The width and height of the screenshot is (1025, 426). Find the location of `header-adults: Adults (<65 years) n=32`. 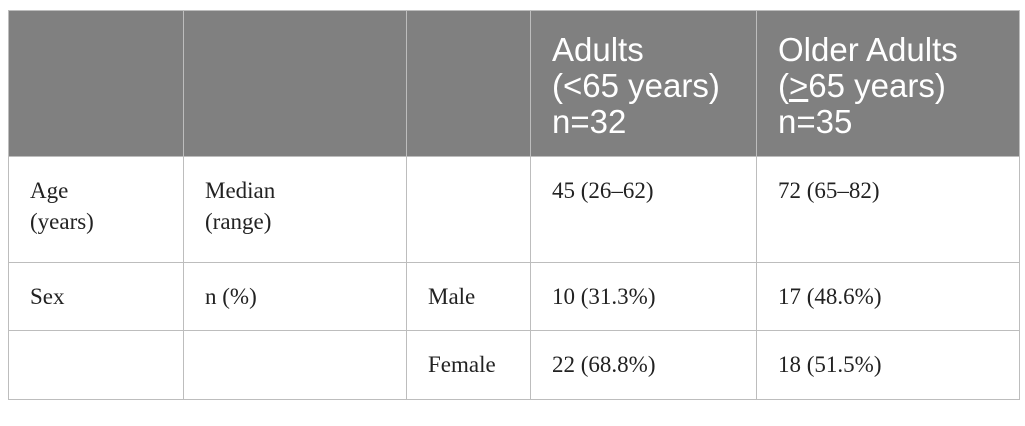

header-adults: Adults (<65 years) n=32 is located at coordinates (643, 83).